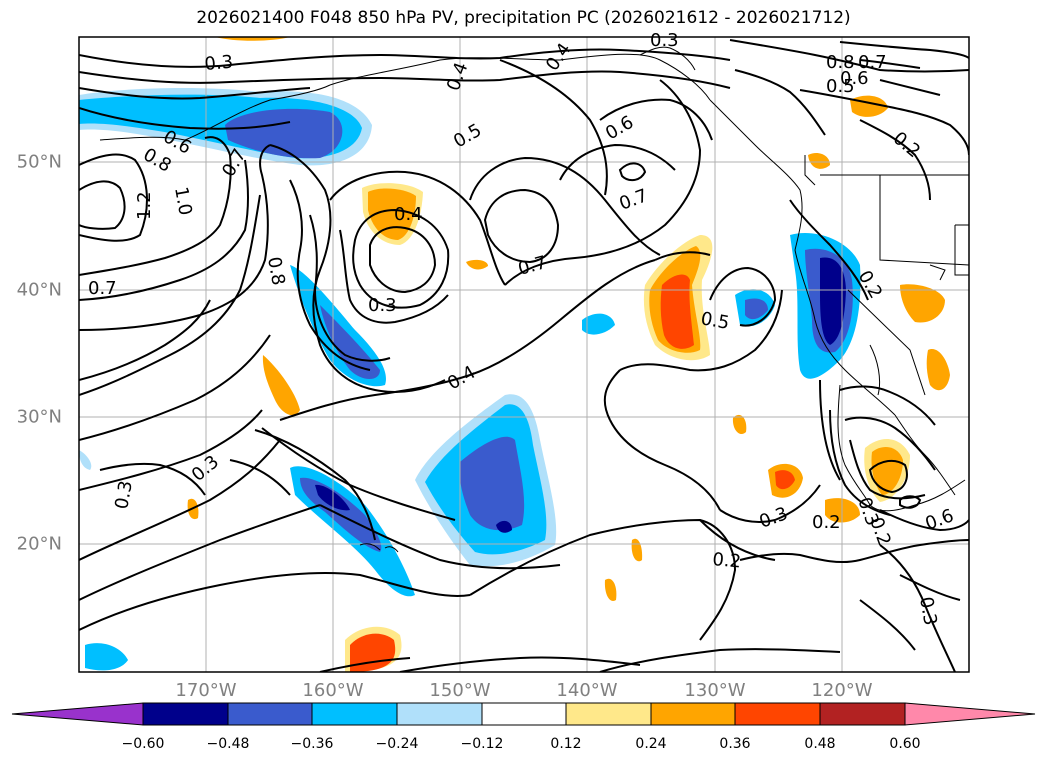 This screenshot has height=765, width=1047. I want to click on colorbar-tick-label: 0.12, so click(566, 744).